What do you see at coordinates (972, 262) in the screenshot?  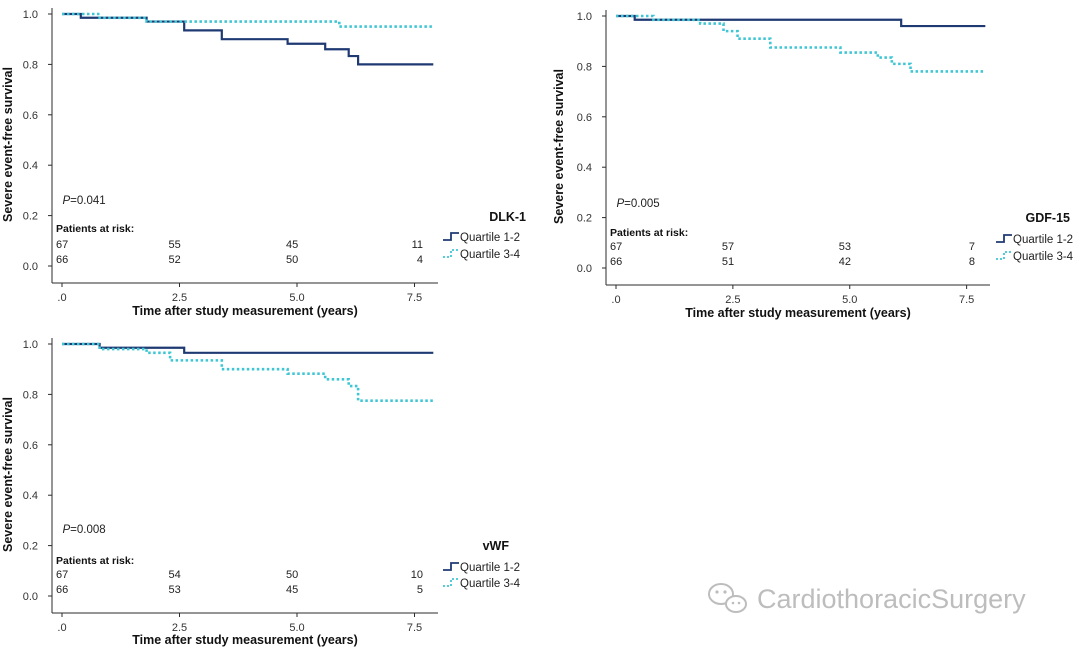 I see `risk-count: 8` at bounding box center [972, 262].